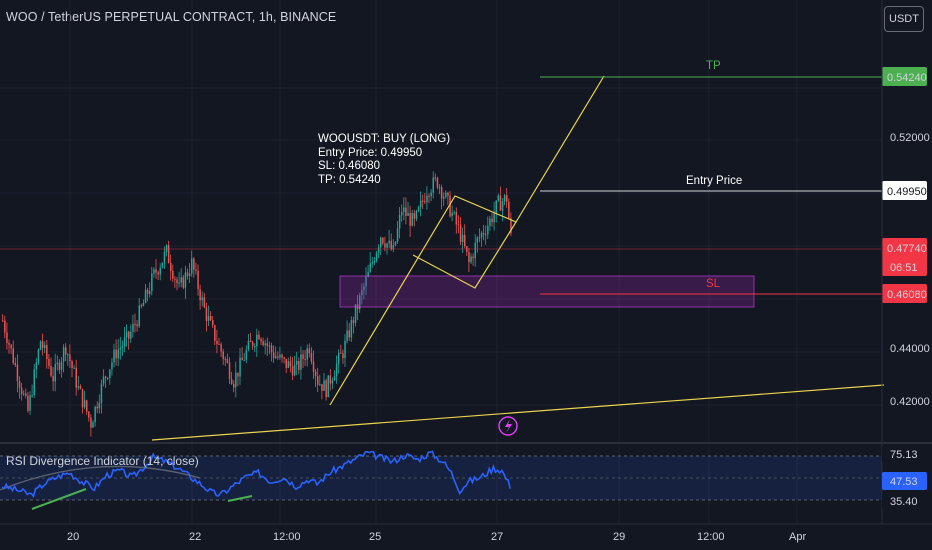 The width and height of the screenshot is (932, 550). What do you see at coordinates (904, 502) in the screenshot?
I see `svg-text: 35.40` at bounding box center [904, 502].